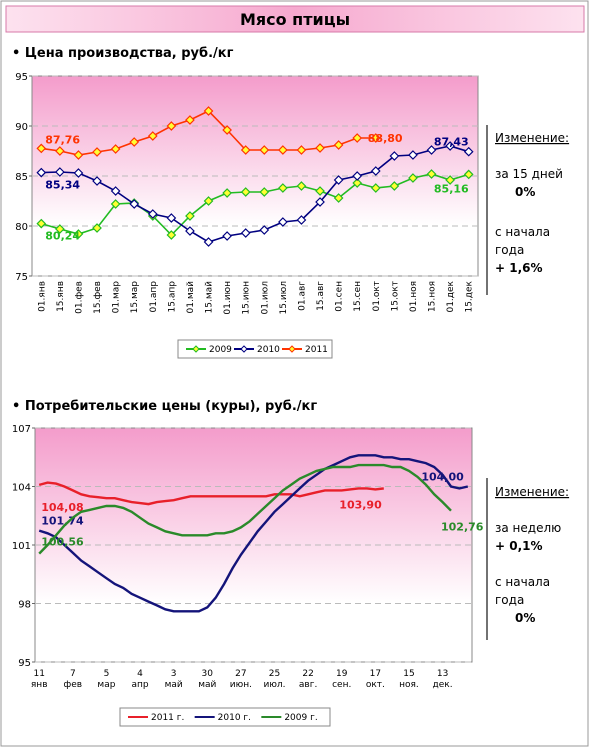  What do you see at coordinates (21, 546) in the screenshot?
I see `y-tick-label: 101` at bounding box center [21, 546].